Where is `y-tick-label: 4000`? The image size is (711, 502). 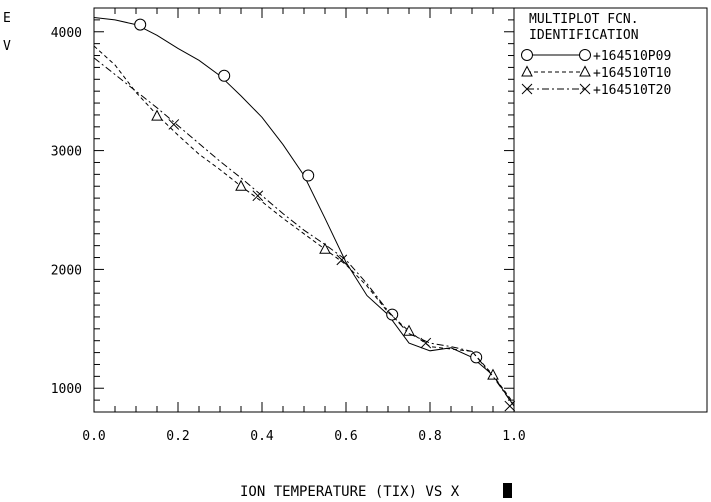
y-tick-label: 4000 is located at coordinates (66, 33).